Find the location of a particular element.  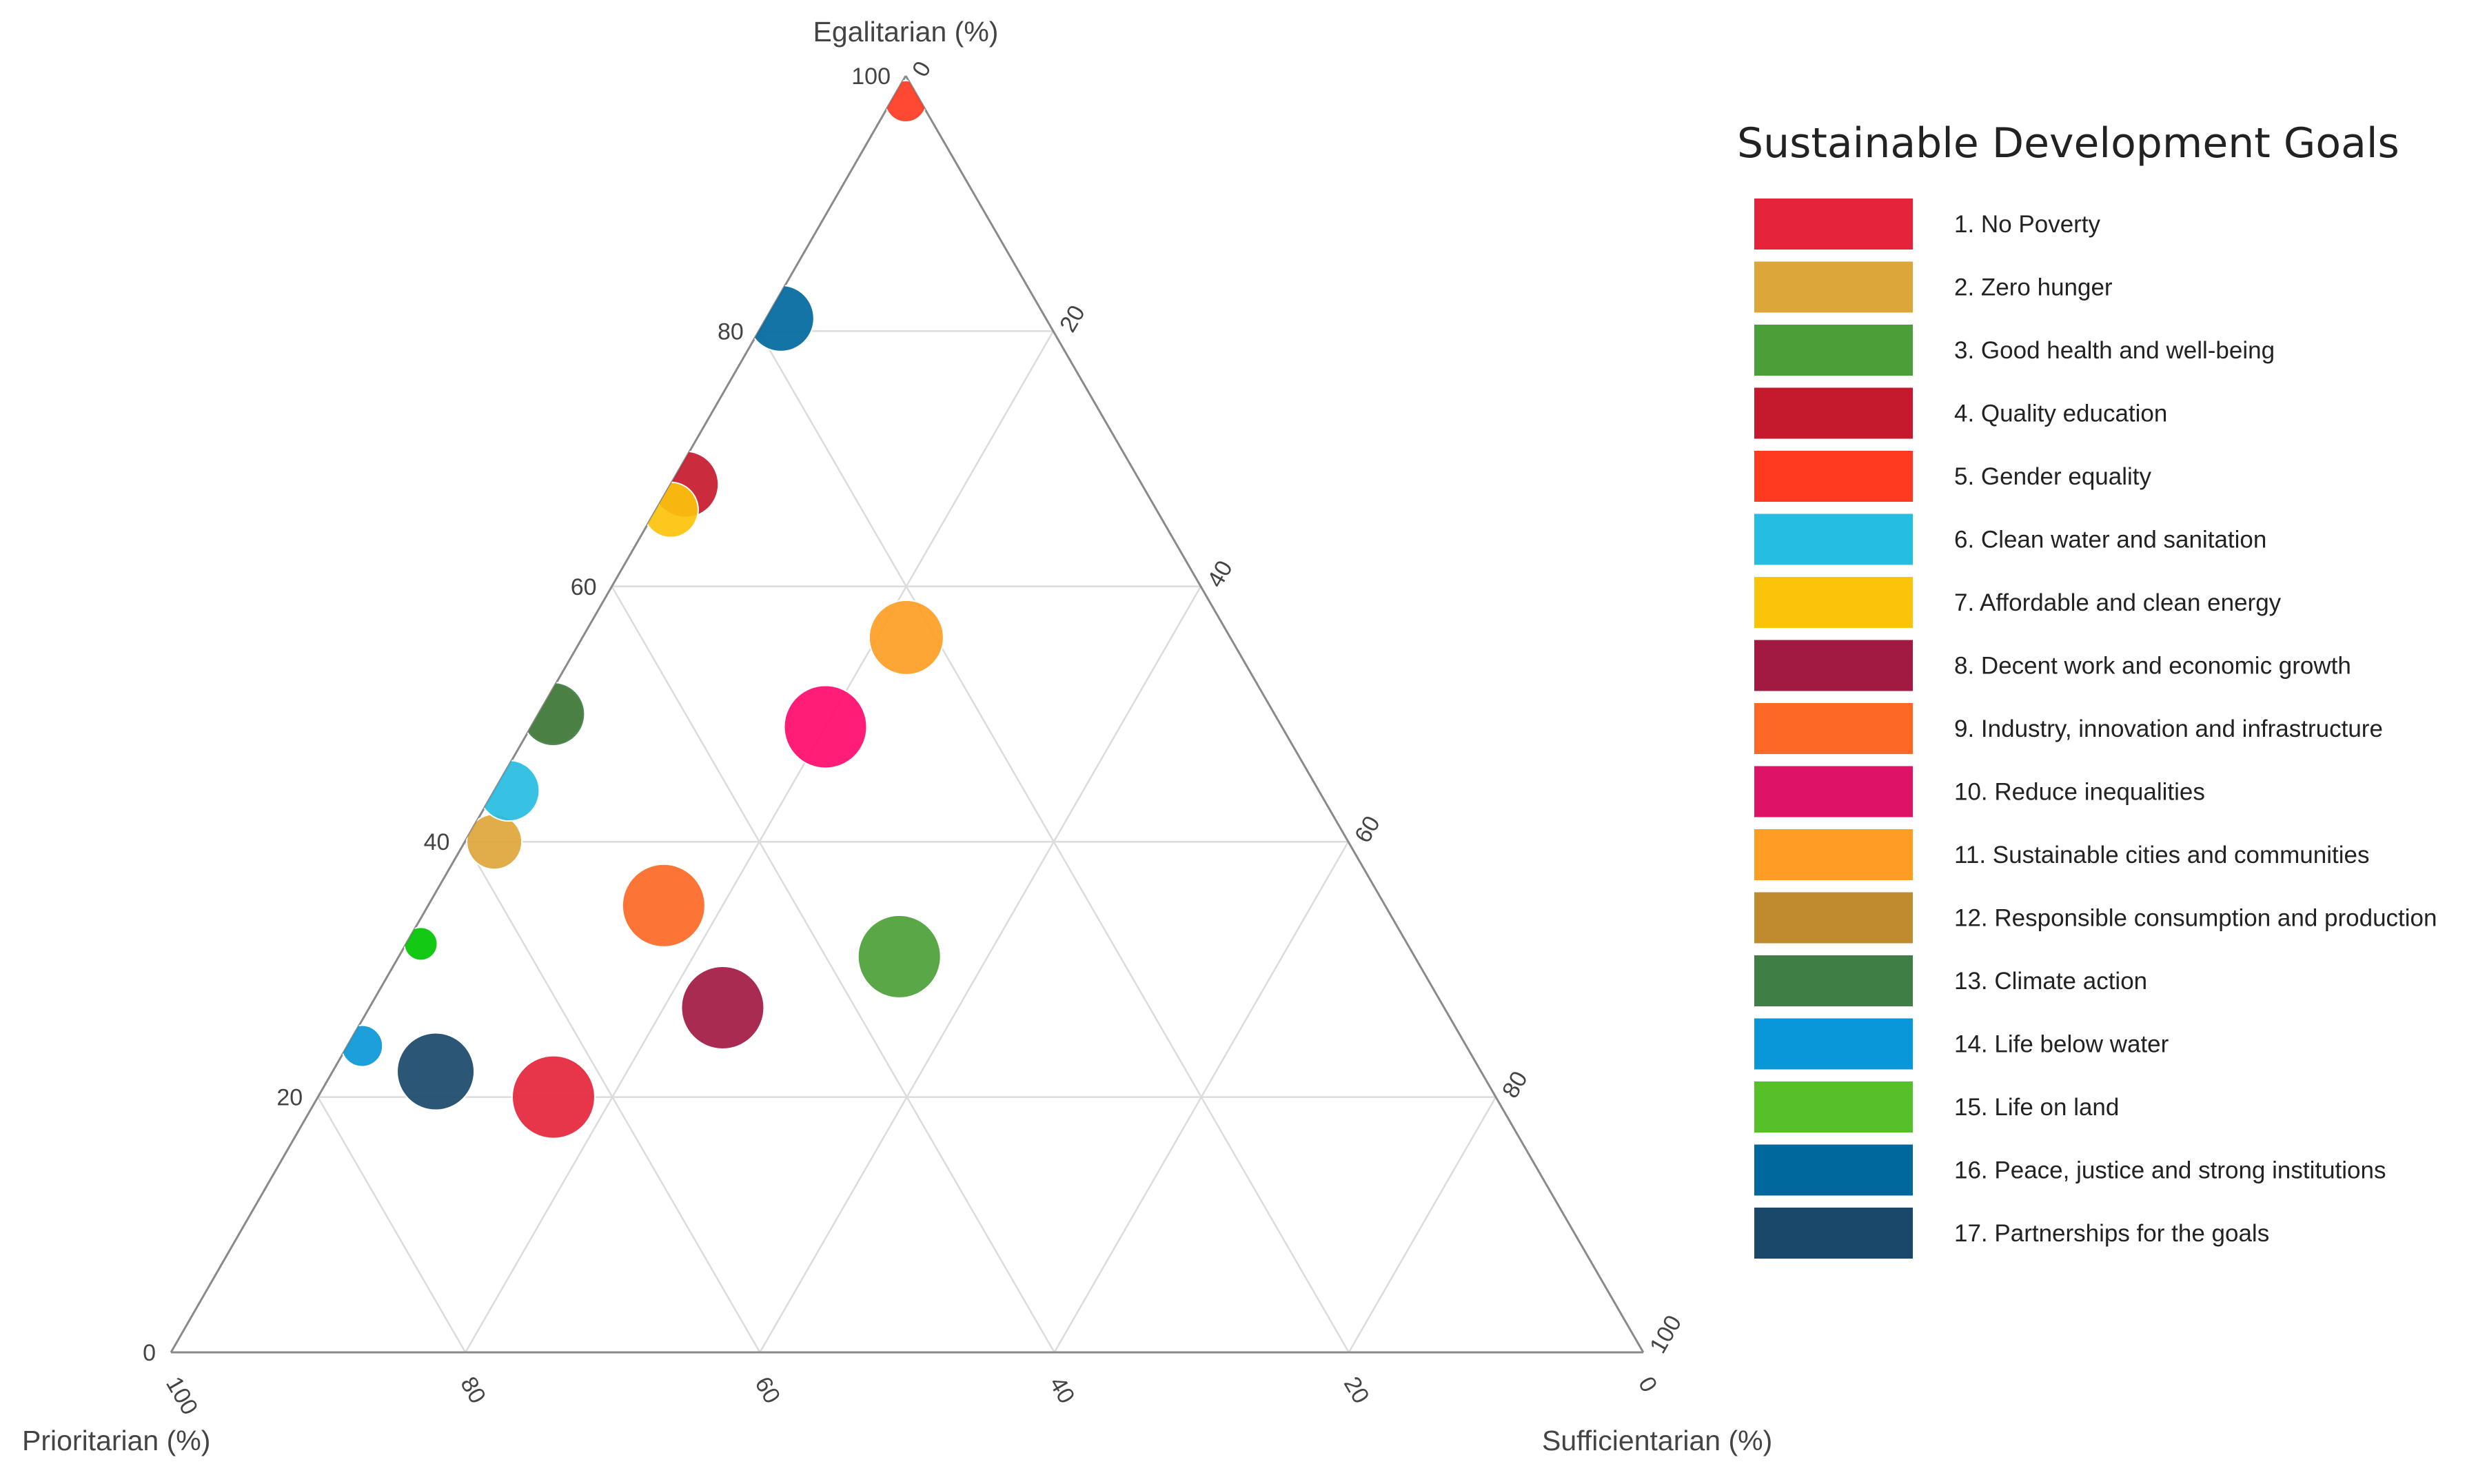

tick-sufficientarian-60: 60 is located at coordinates (1367, 829).